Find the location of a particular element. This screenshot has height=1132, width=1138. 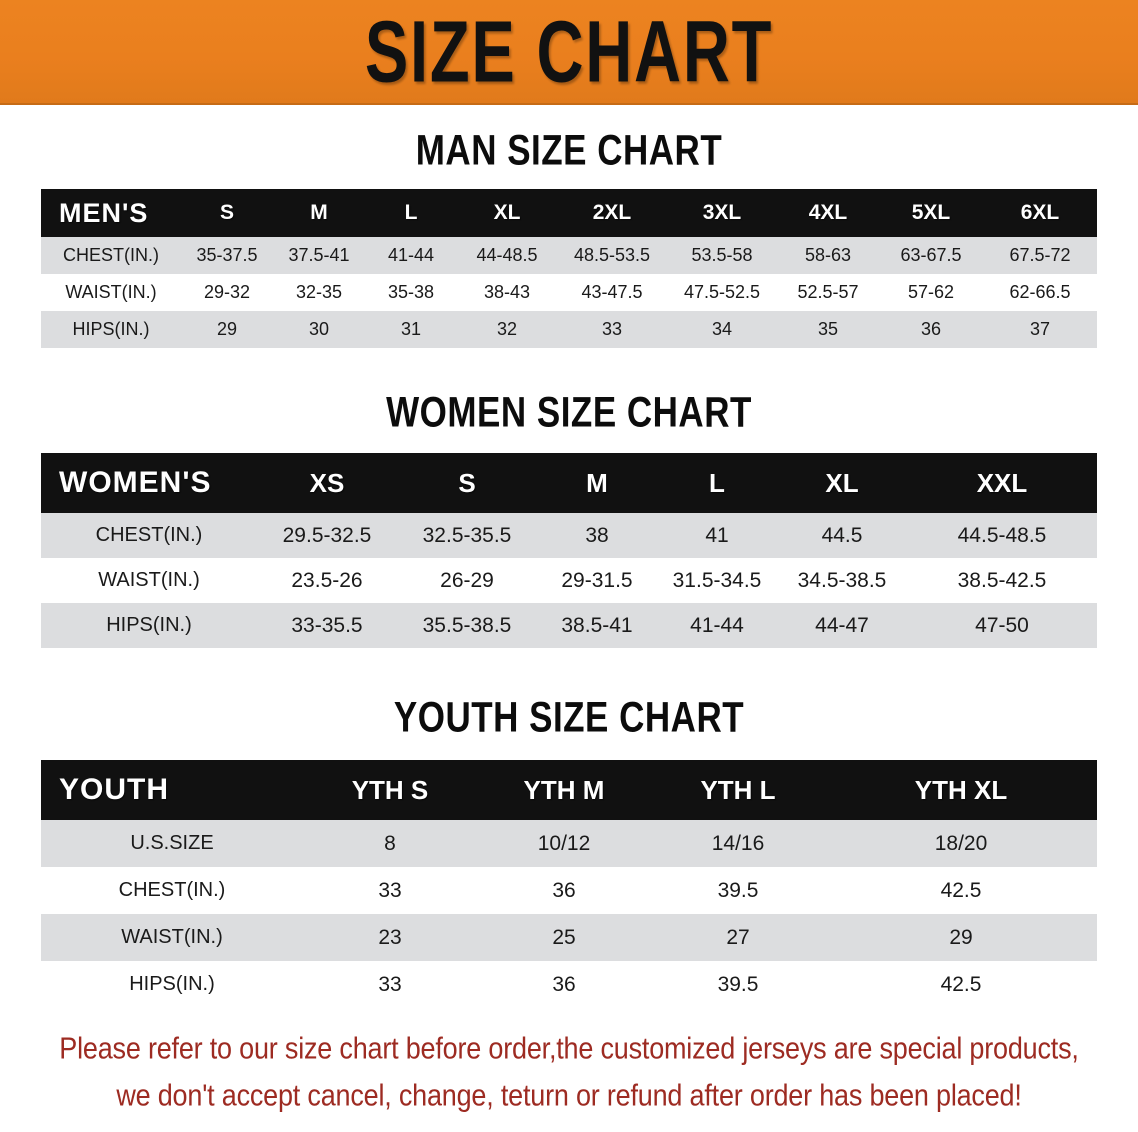

women-size-col-m: M is located at coordinates (597, 483).